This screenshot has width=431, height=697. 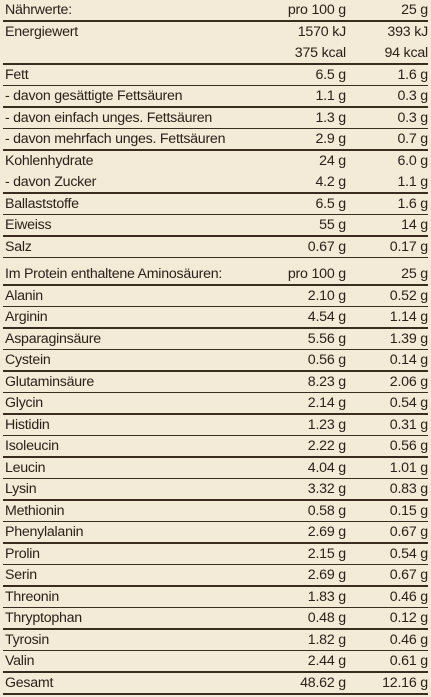 I want to click on nutrient-col1: 1.3 g, so click(x=330, y=117).